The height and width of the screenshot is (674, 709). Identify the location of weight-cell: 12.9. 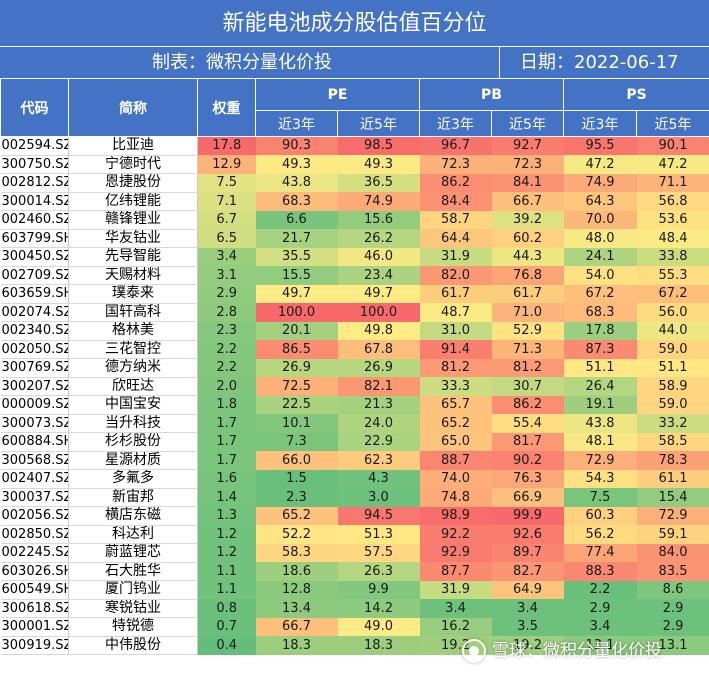
(226, 164).